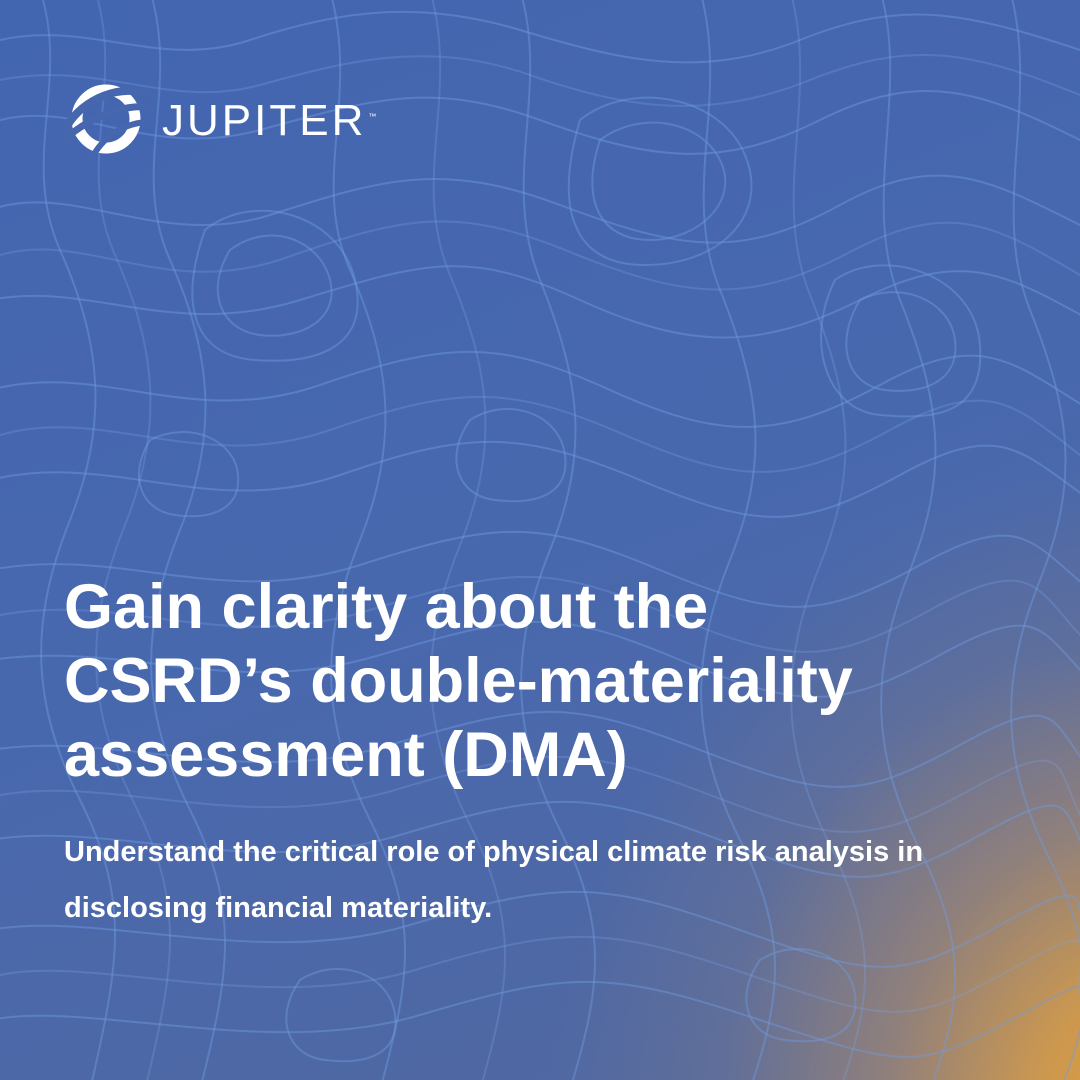  Describe the element at coordinates (458, 681) in the screenshot. I see `headline-line-2: CSRD’s double-materiality` at that location.